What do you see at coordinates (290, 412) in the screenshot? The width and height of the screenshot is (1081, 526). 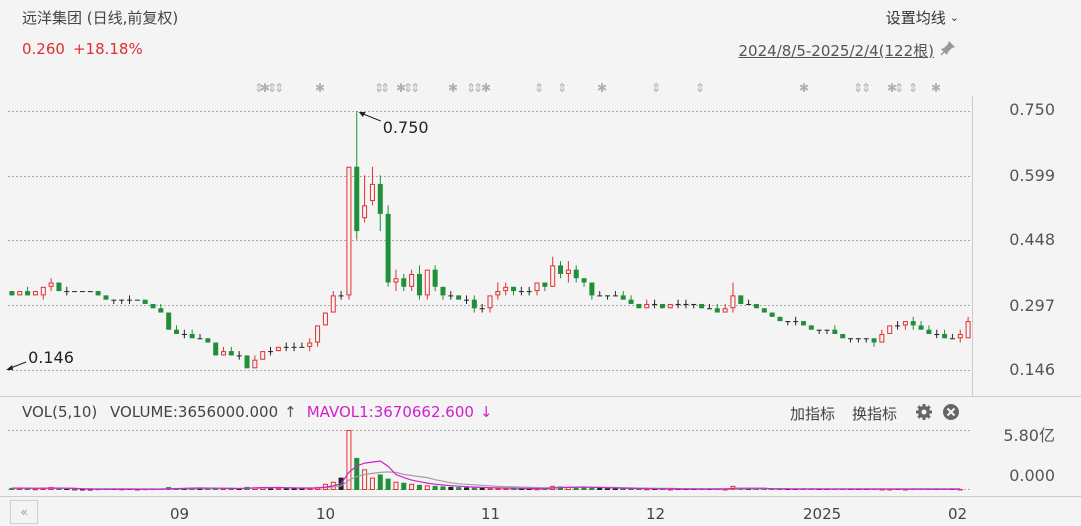 I see `volume-trend-arrow: ↑` at bounding box center [290, 412].